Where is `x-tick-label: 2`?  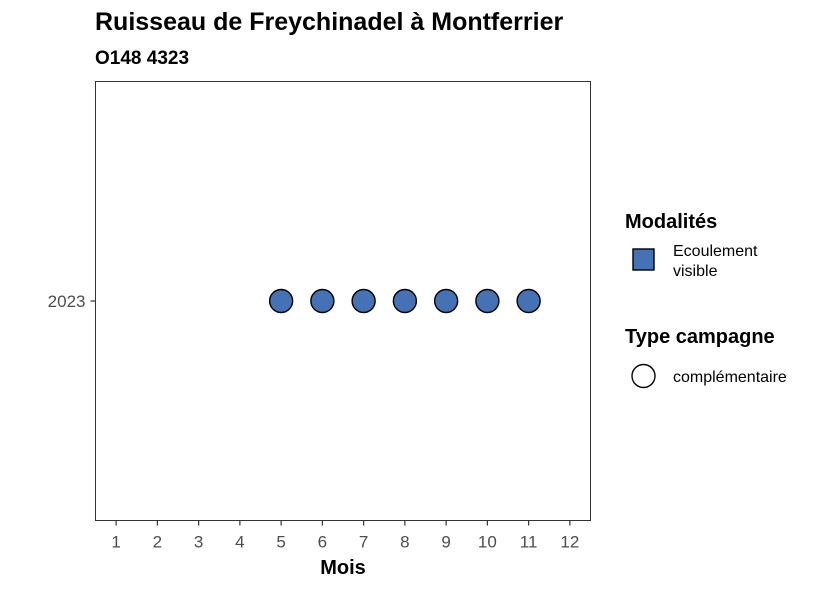 x-tick-label: 2 is located at coordinates (157, 542).